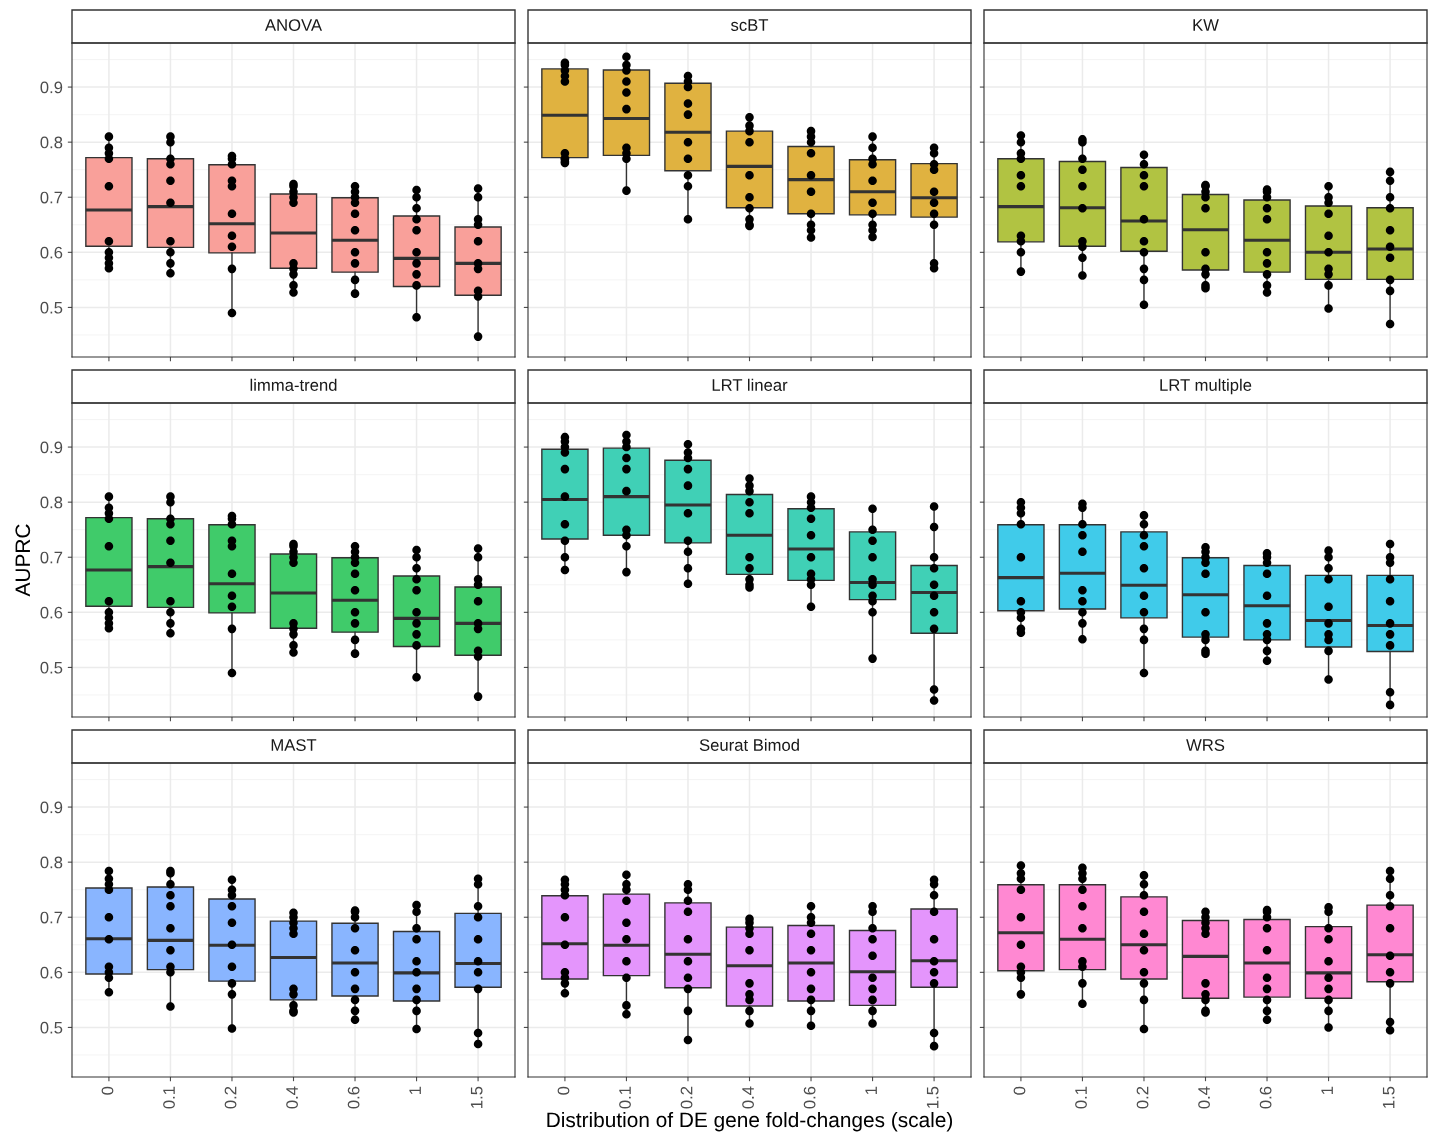 This screenshot has height=1140, width=1432. I want to click on chart-title: Seurat Bimod, so click(749, 744).